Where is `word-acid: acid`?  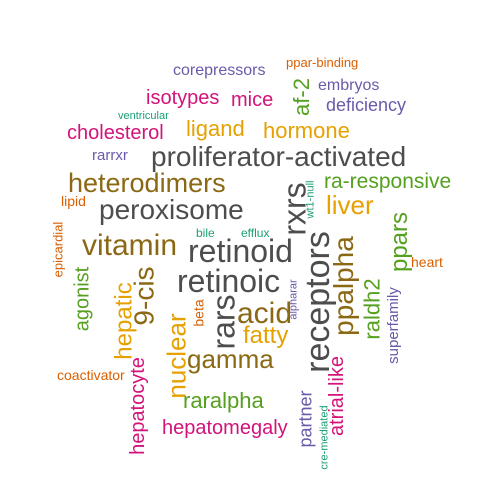
word-acid: acid is located at coordinates (265, 313).